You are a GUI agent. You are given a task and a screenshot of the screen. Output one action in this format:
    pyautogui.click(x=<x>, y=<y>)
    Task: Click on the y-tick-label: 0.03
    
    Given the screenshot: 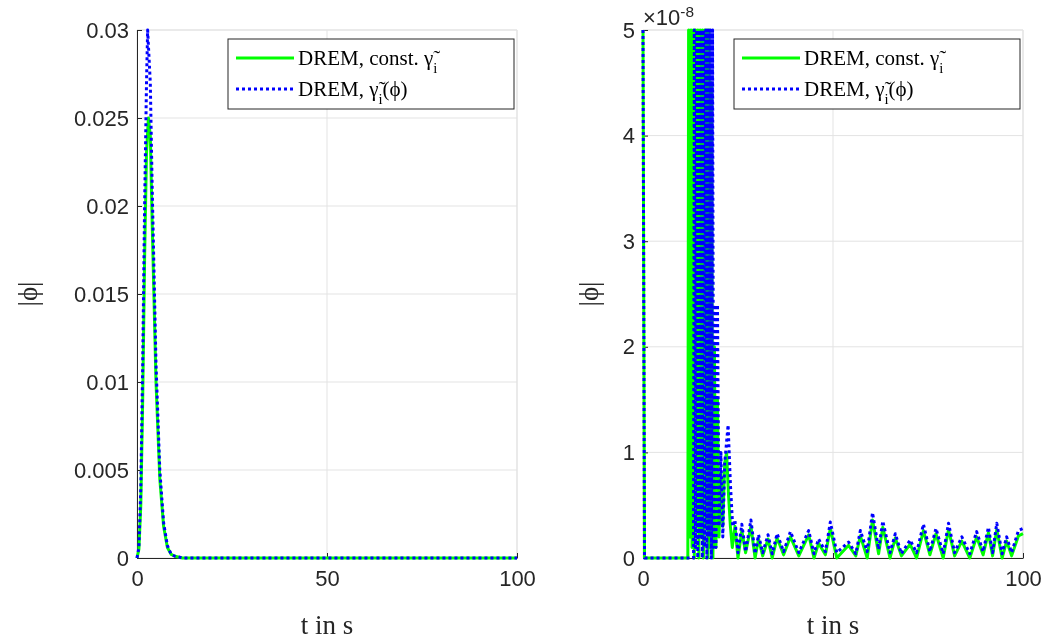 What is the action you would take?
    pyautogui.click(x=107, y=30)
    